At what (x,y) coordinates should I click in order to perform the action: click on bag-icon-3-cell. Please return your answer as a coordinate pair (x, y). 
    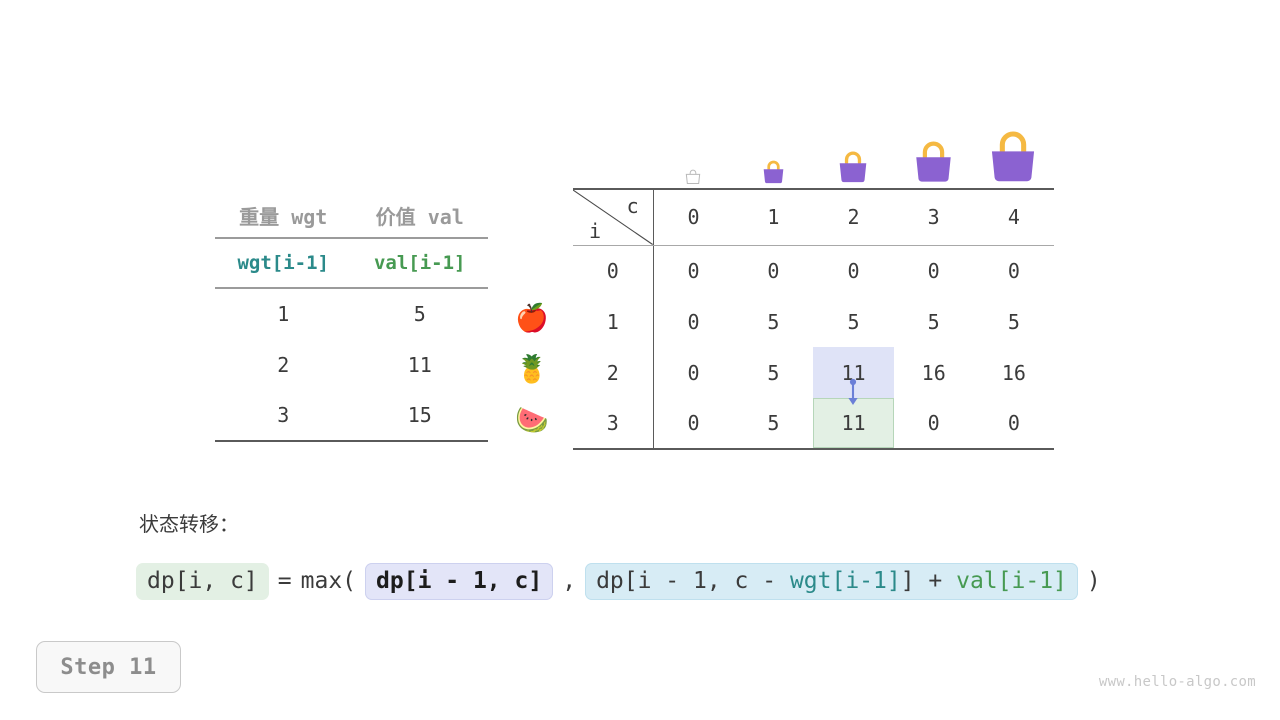
    Looking at the image, I should click on (933, 159).